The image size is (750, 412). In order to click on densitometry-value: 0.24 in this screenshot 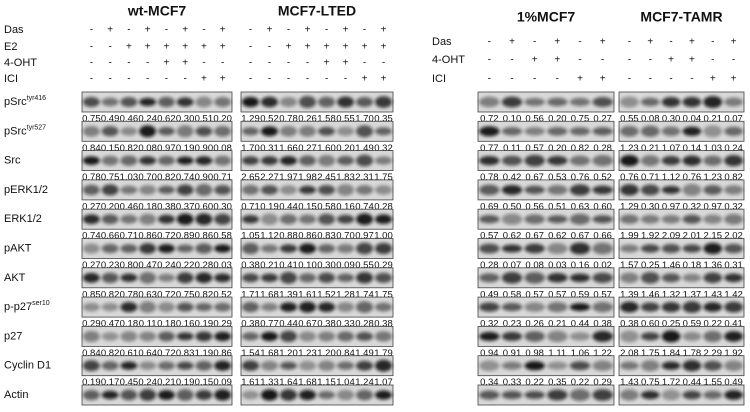, I will do `click(147, 119)`.